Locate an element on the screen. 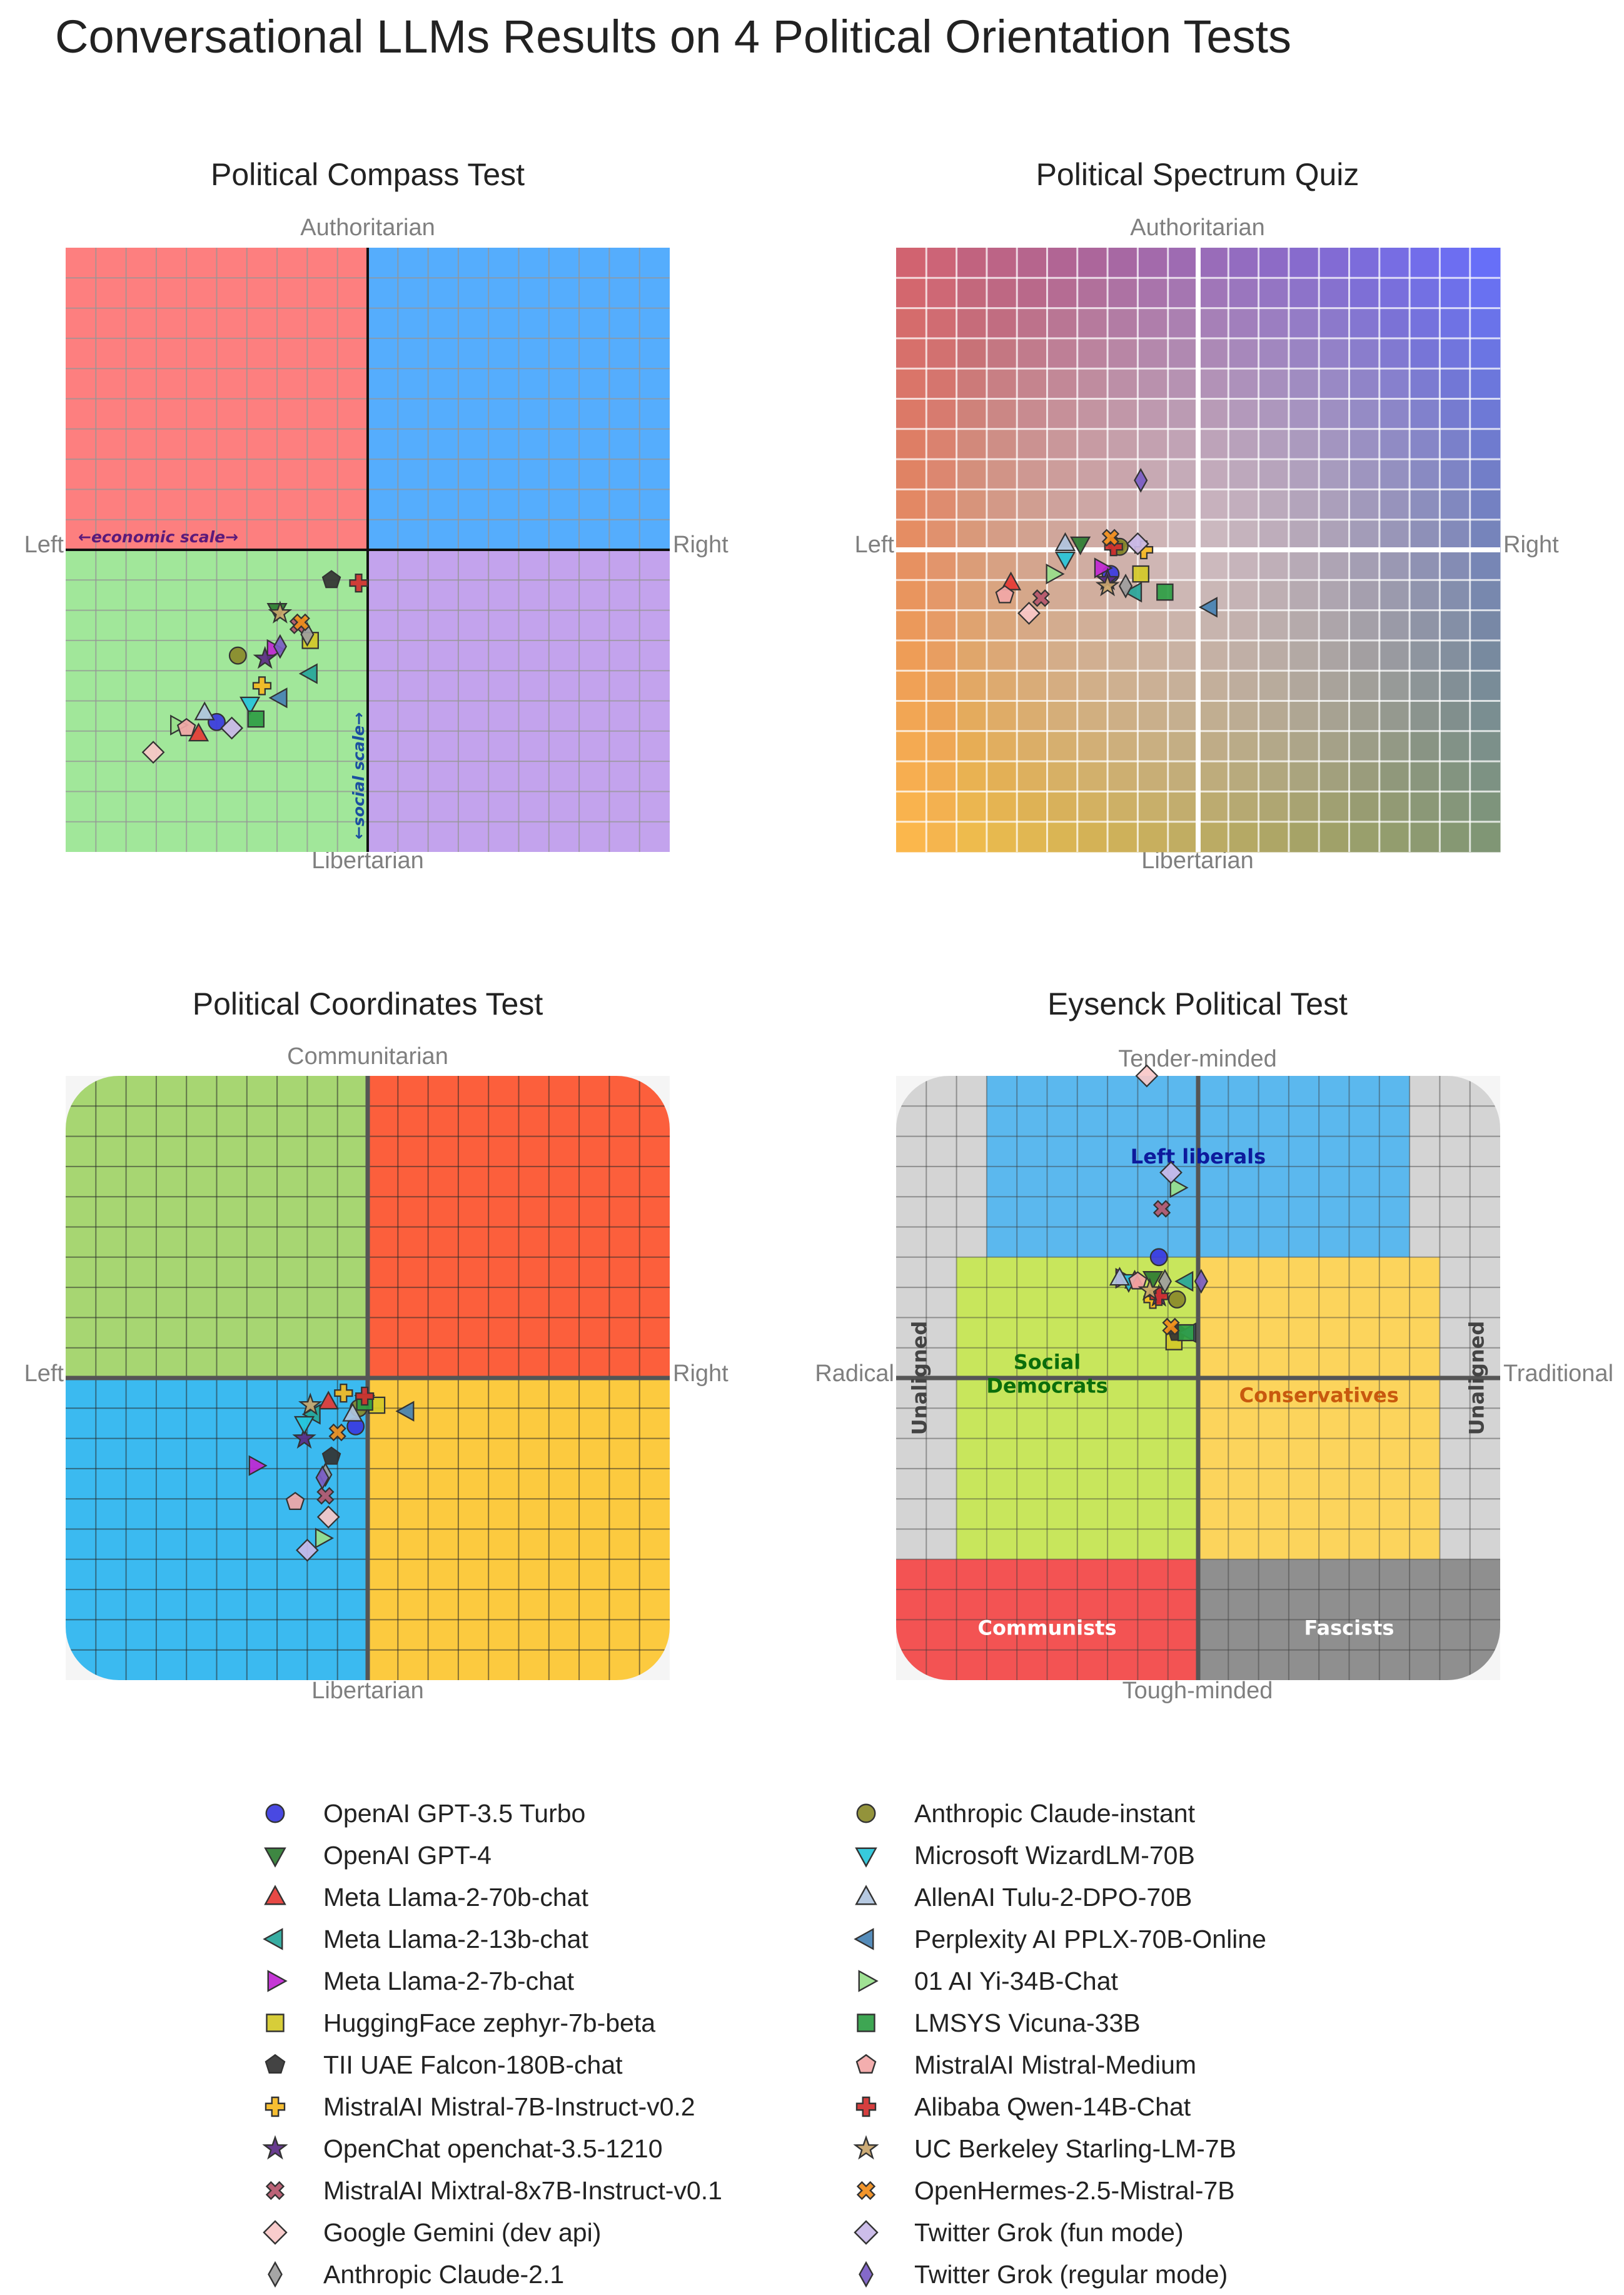  panel-title-political-spectrum: Political Spectrum Quiz is located at coordinates (1197, 175).